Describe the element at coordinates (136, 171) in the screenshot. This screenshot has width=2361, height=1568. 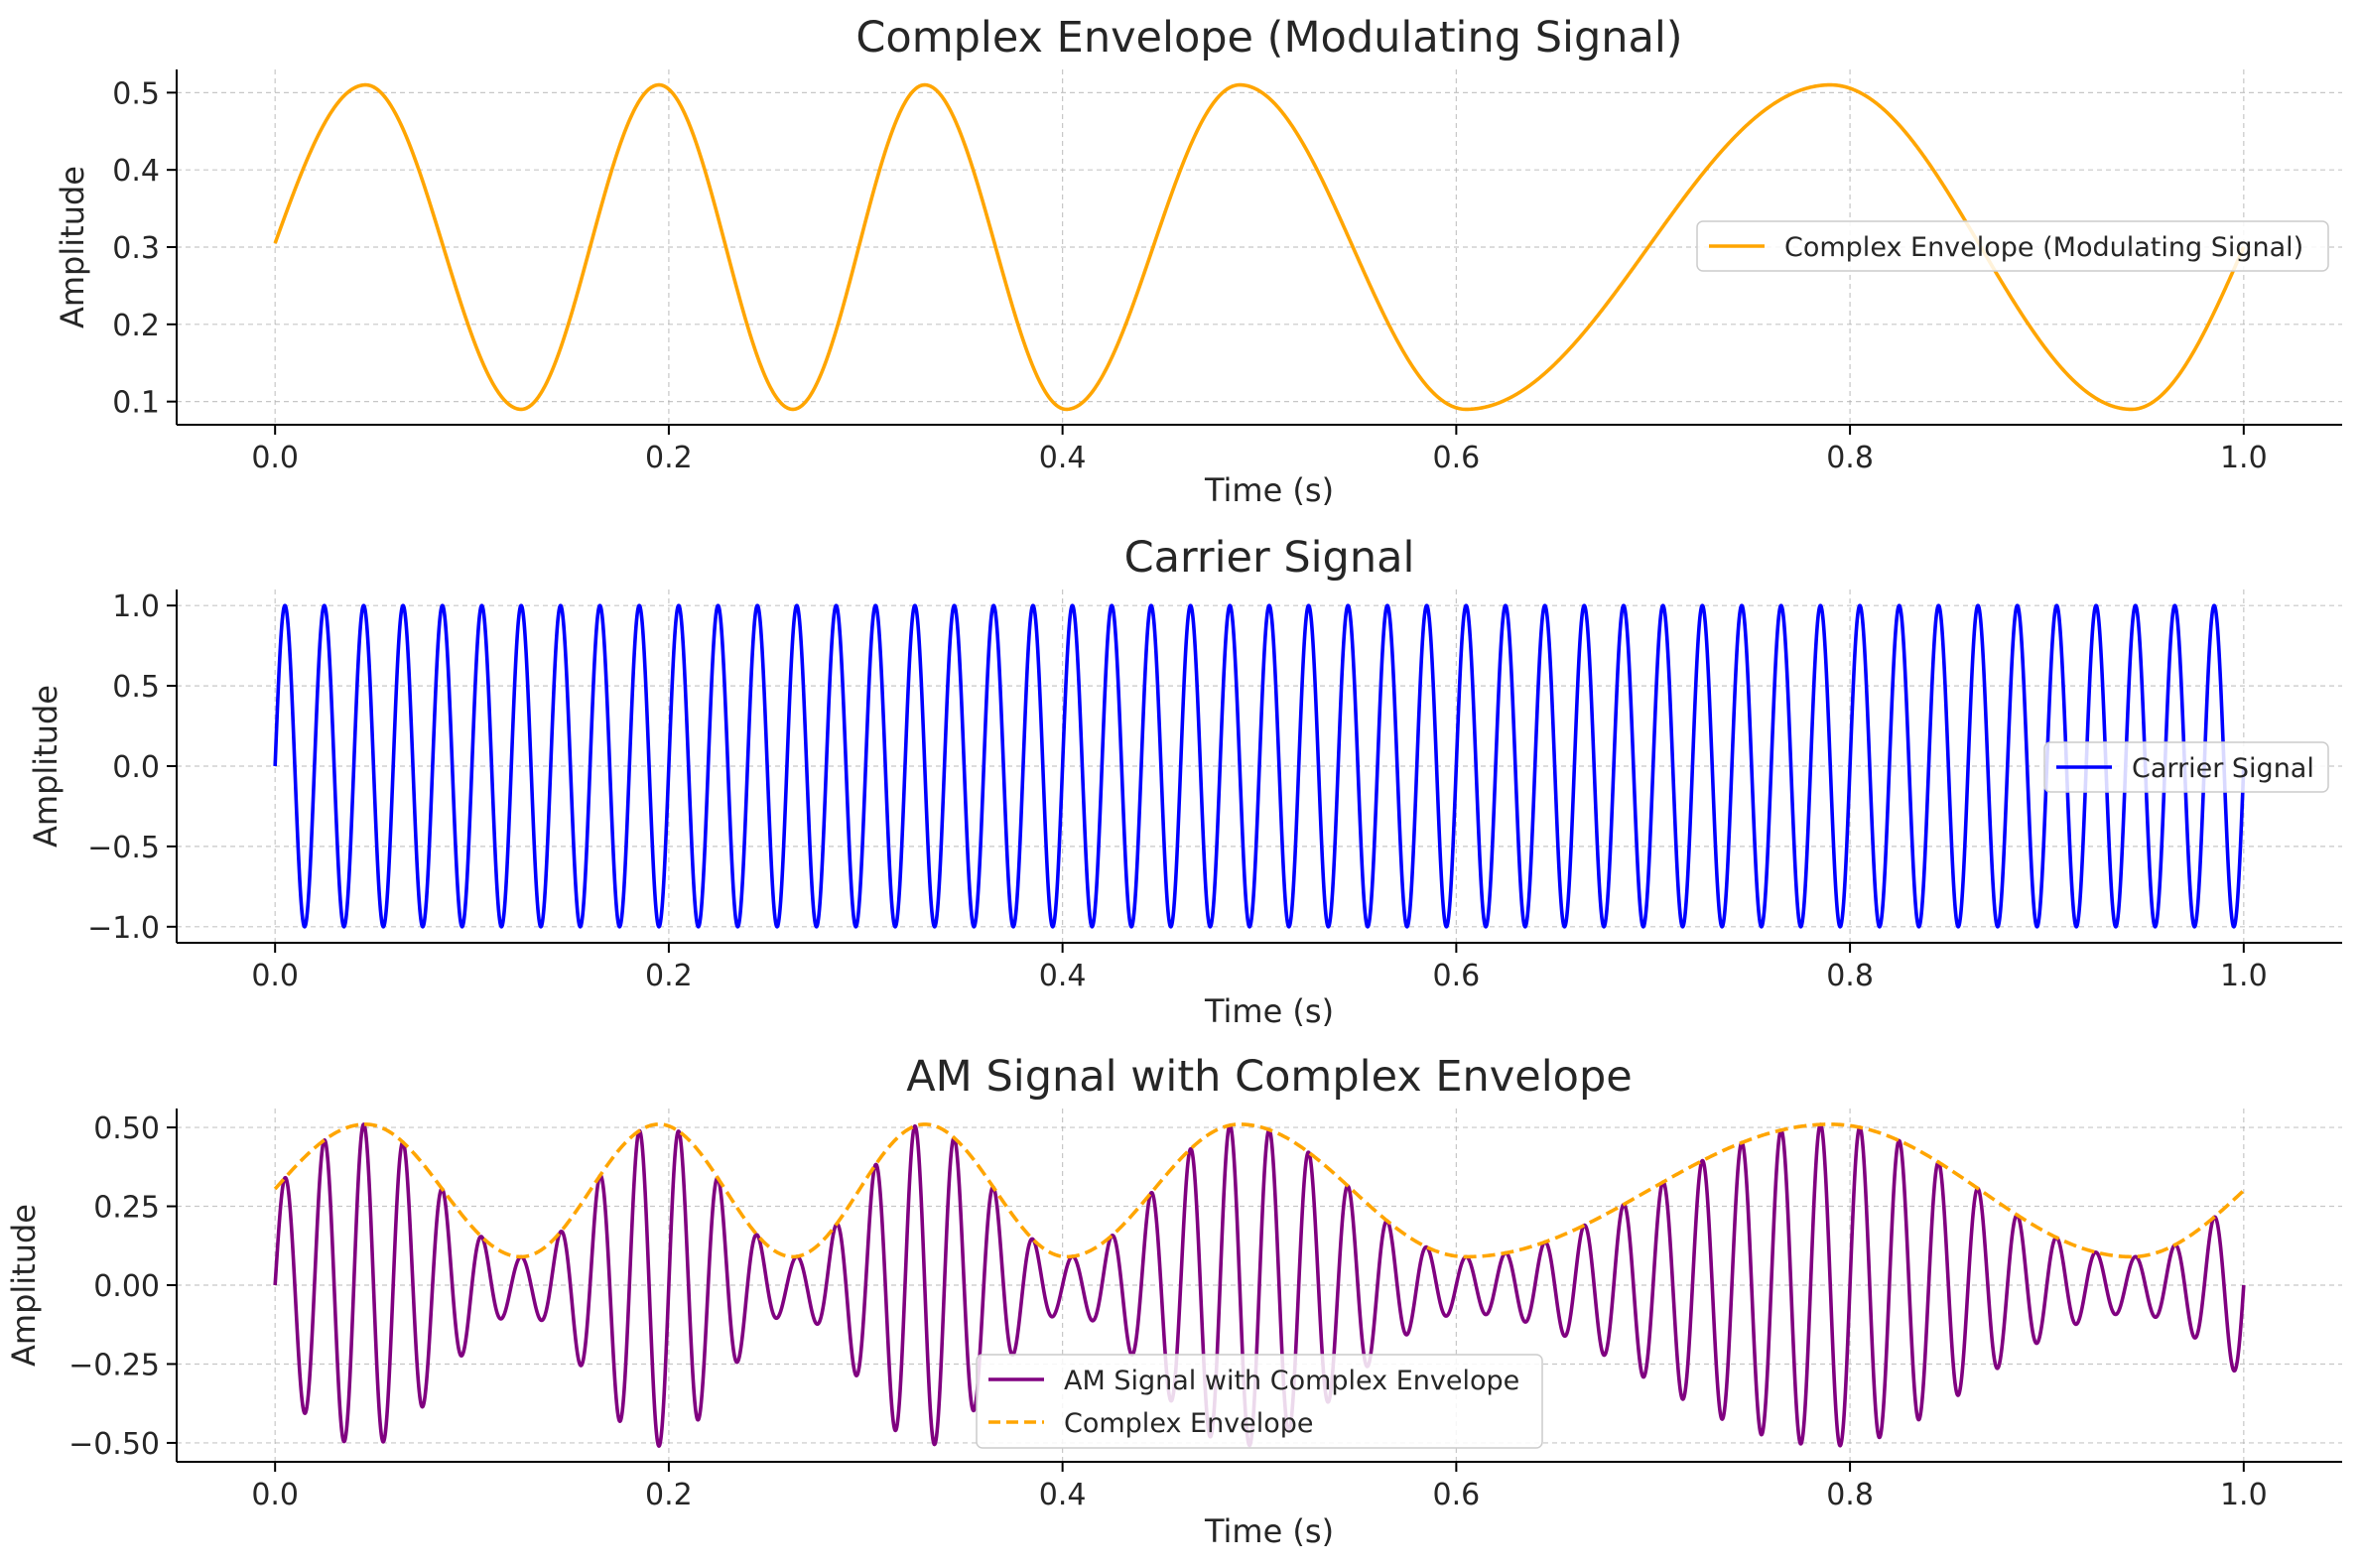
I see `y-tick-label: 0.4` at that location.